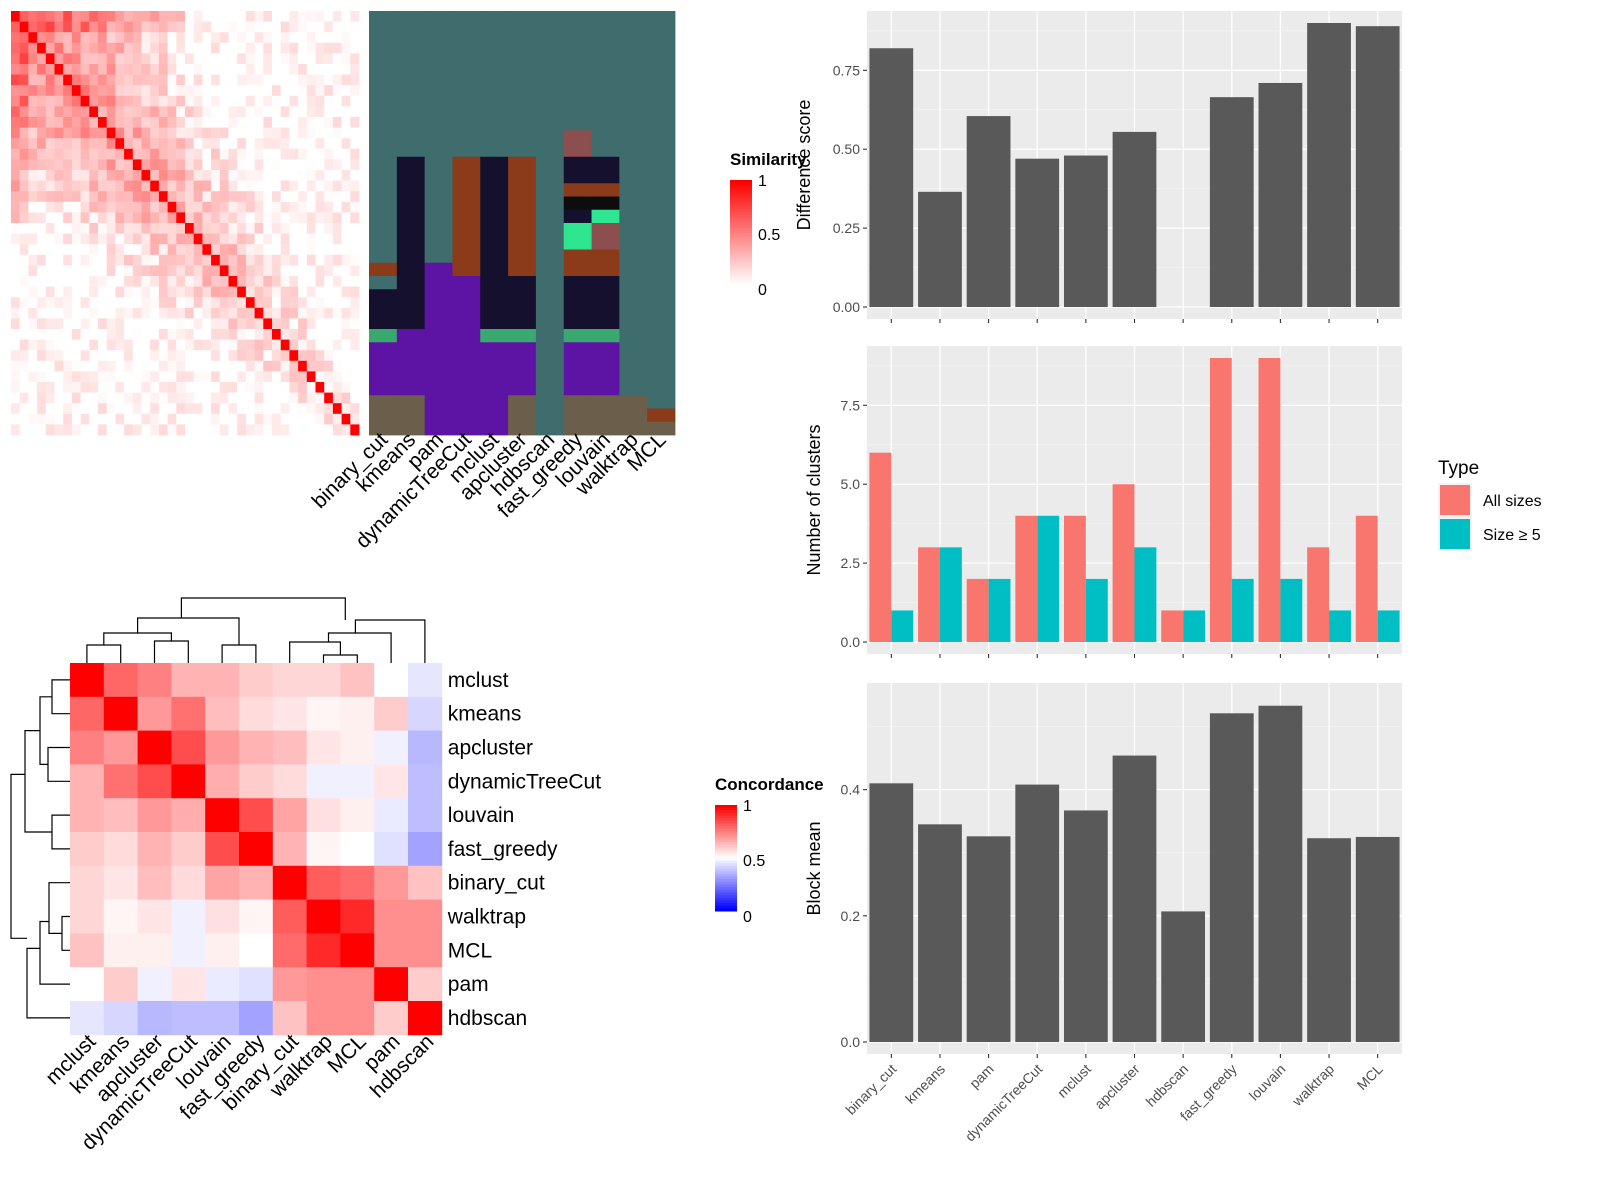  Describe the element at coordinates (814, 499) in the screenshot. I see `y-axis-title: Number of clusters` at that location.